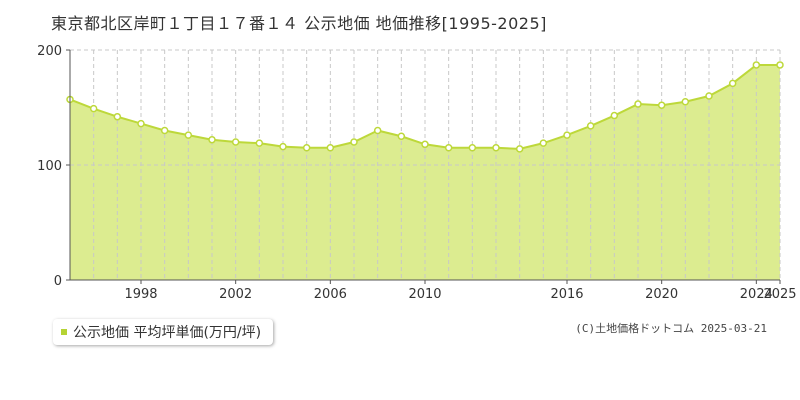 The height and width of the screenshot is (400, 800). I want to click on x-tick-label: 2016, so click(566, 293).